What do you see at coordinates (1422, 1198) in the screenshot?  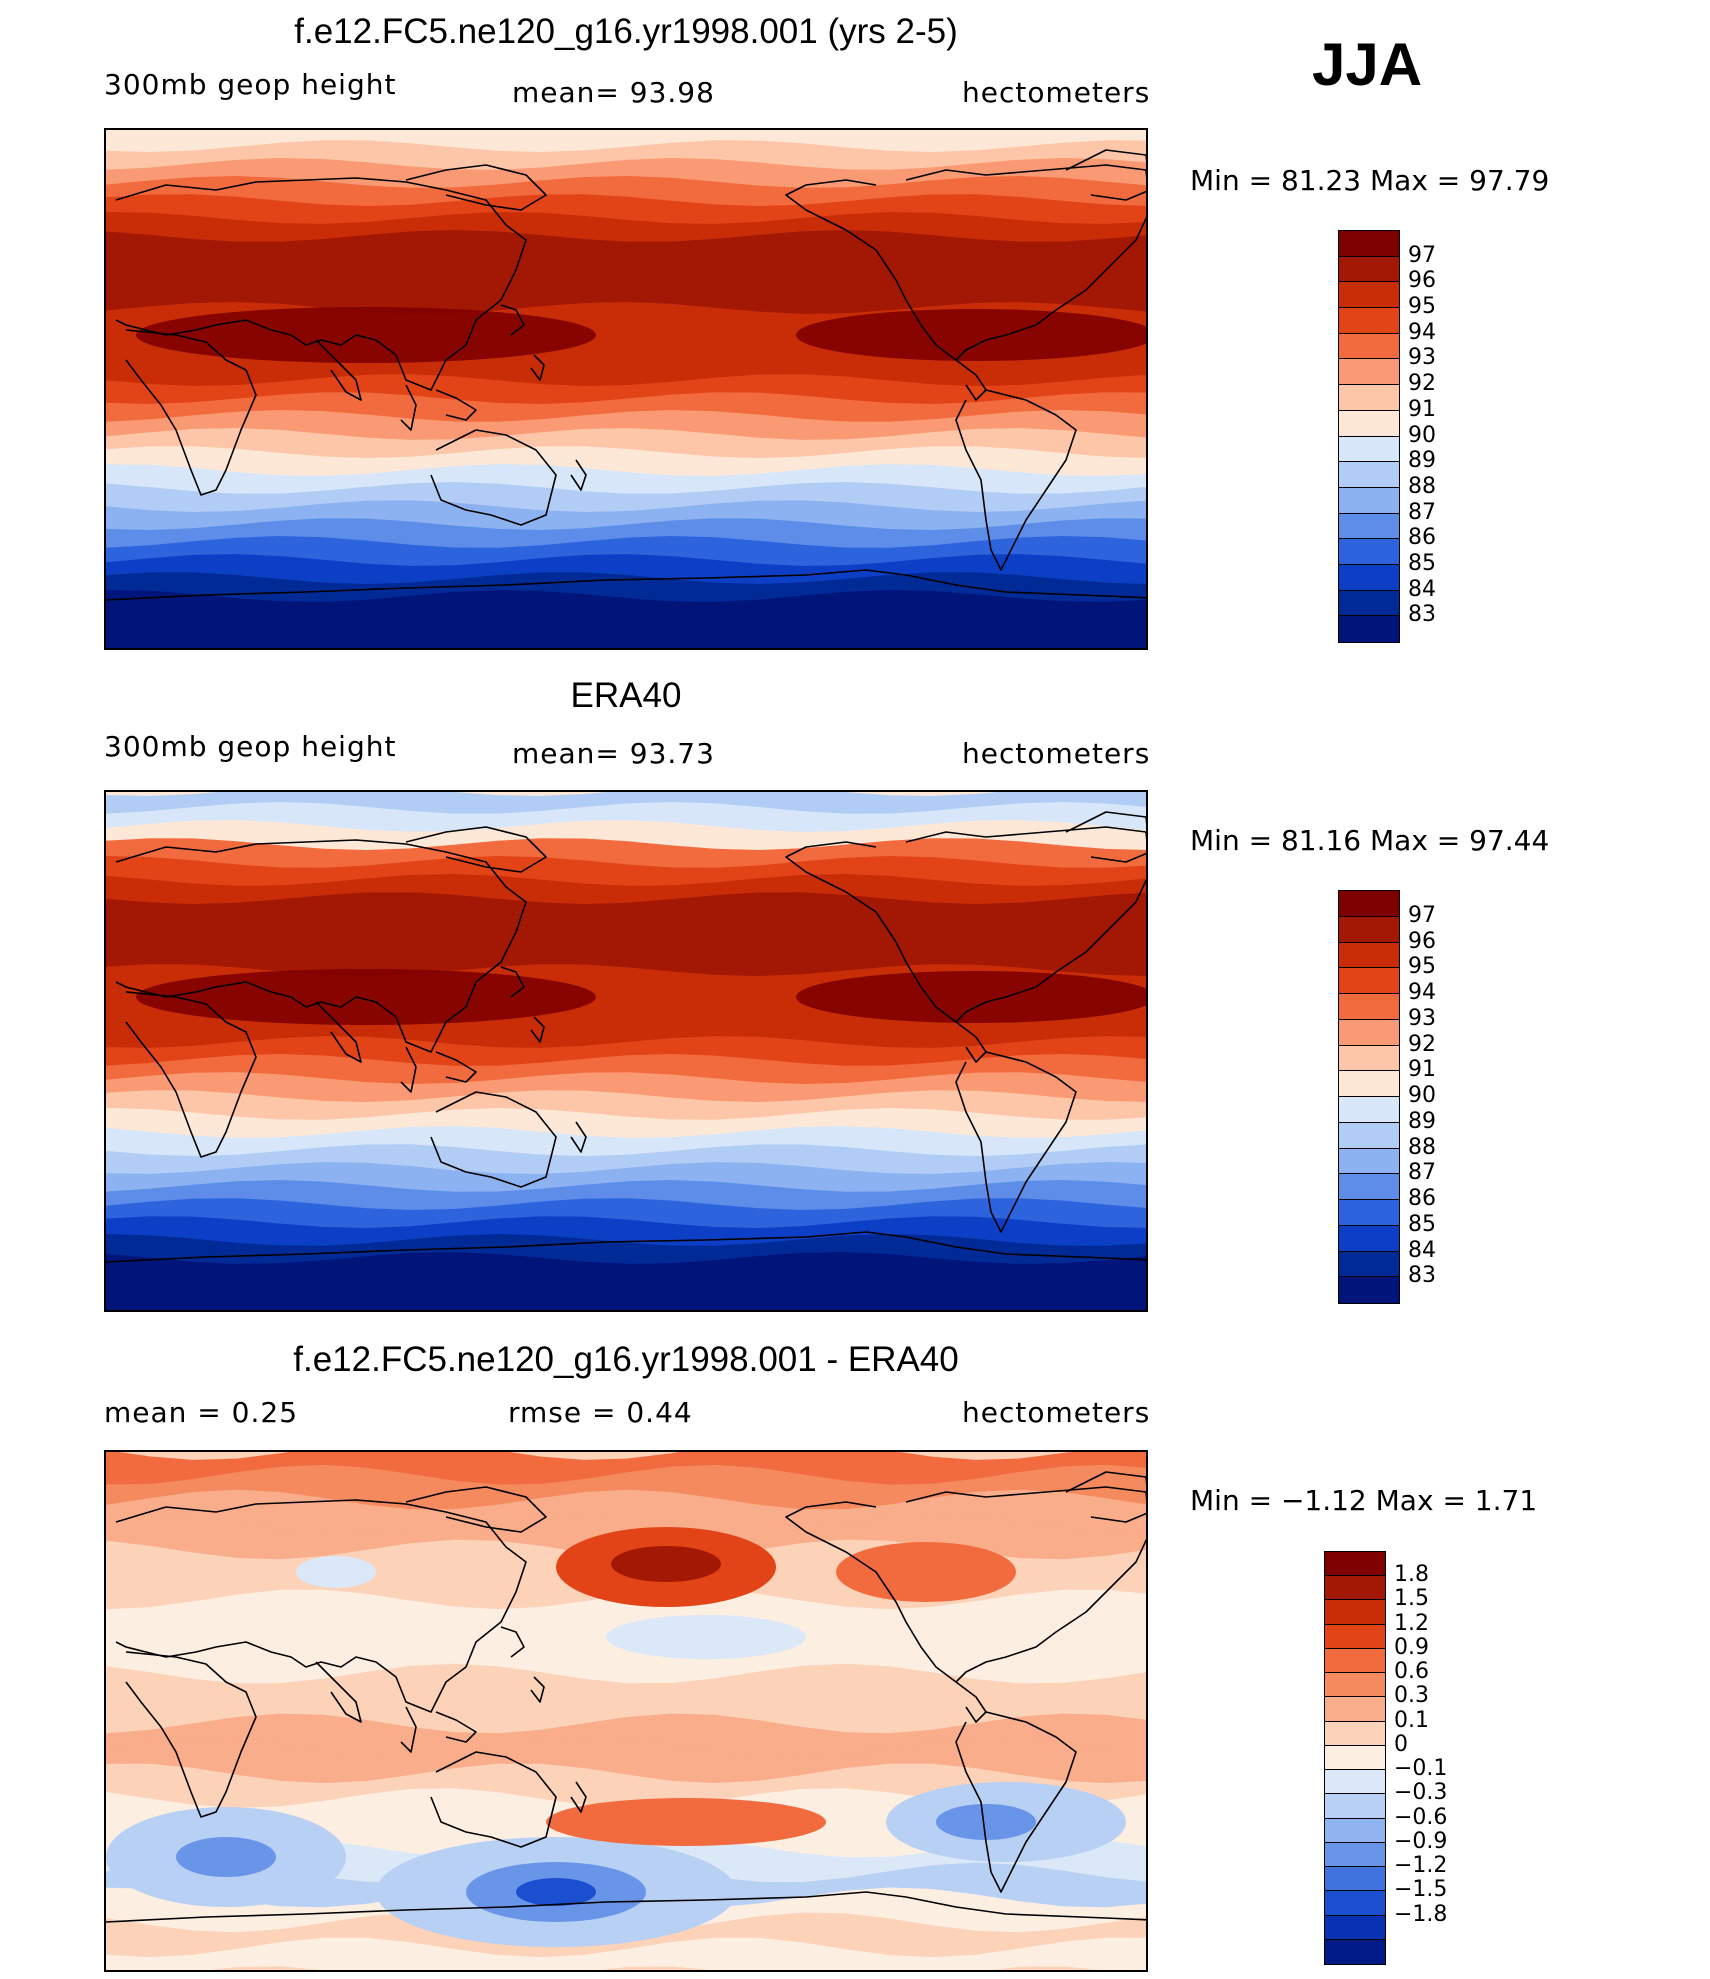 I see `colorbar-tick-label: 86` at bounding box center [1422, 1198].